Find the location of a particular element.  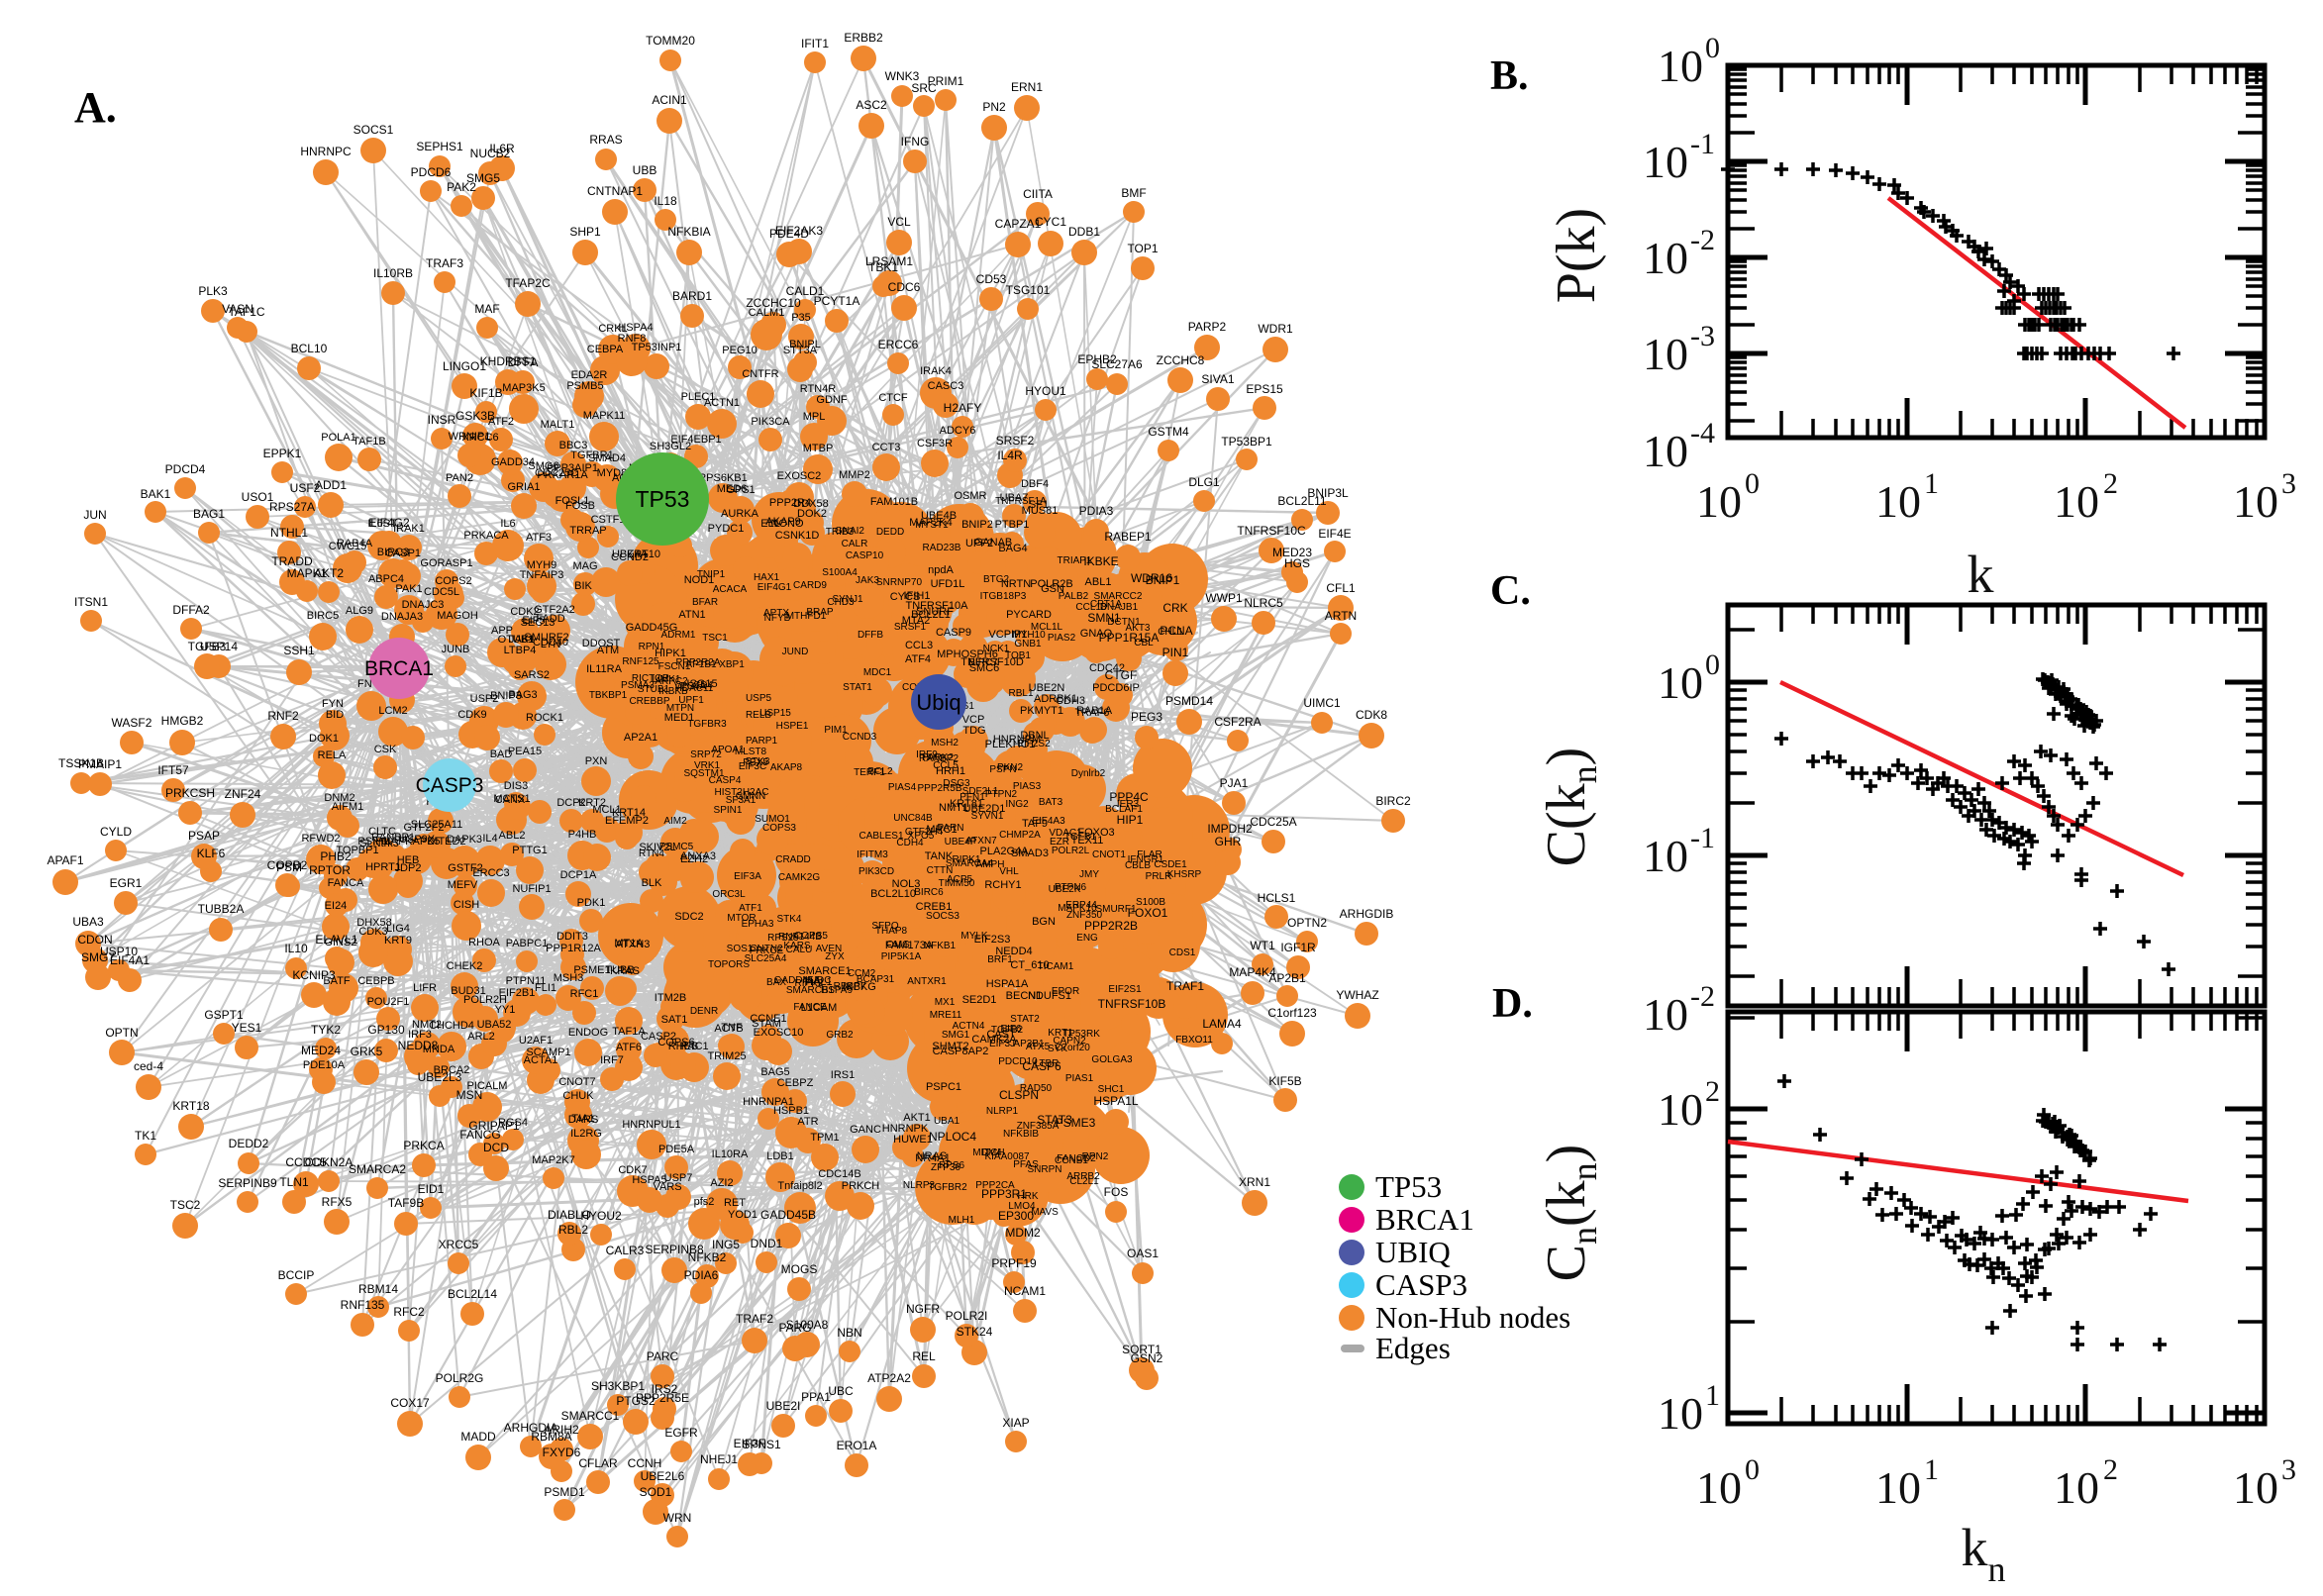

svg-text: HNRNPM is located at coordinates (1017, 740).